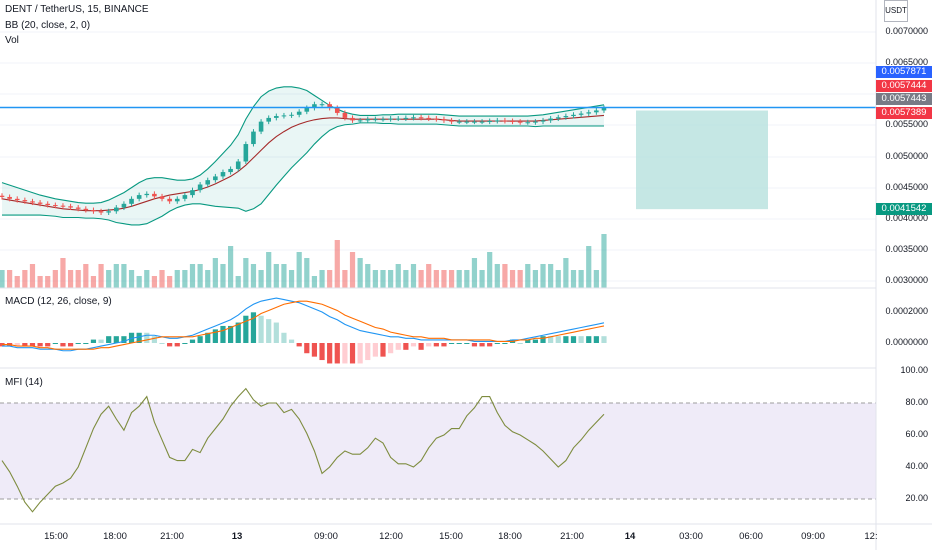 The height and width of the screenshot is (550, 932). I want to click on macd-indicator-label: MACD (12, 26, close, 9), so click(58, 301).